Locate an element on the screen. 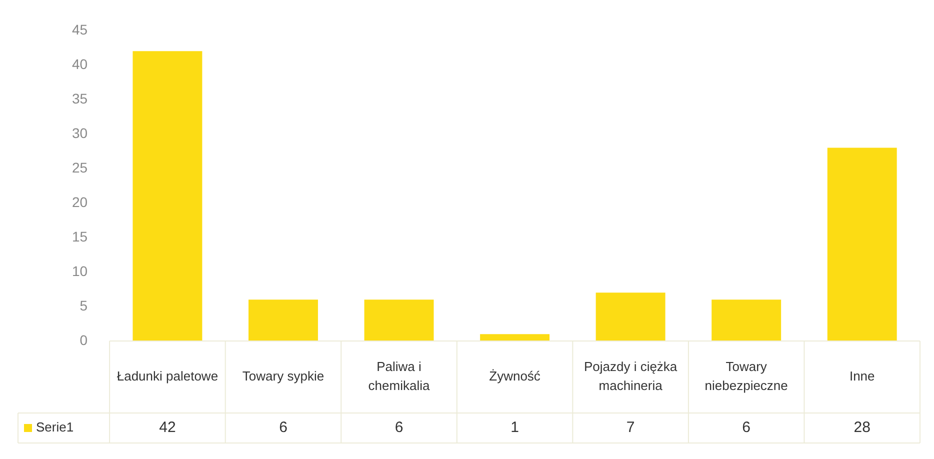 The width and height of the screenshot is (934, 459). y-tick-label: 0 is located at coordinates (84, 340).